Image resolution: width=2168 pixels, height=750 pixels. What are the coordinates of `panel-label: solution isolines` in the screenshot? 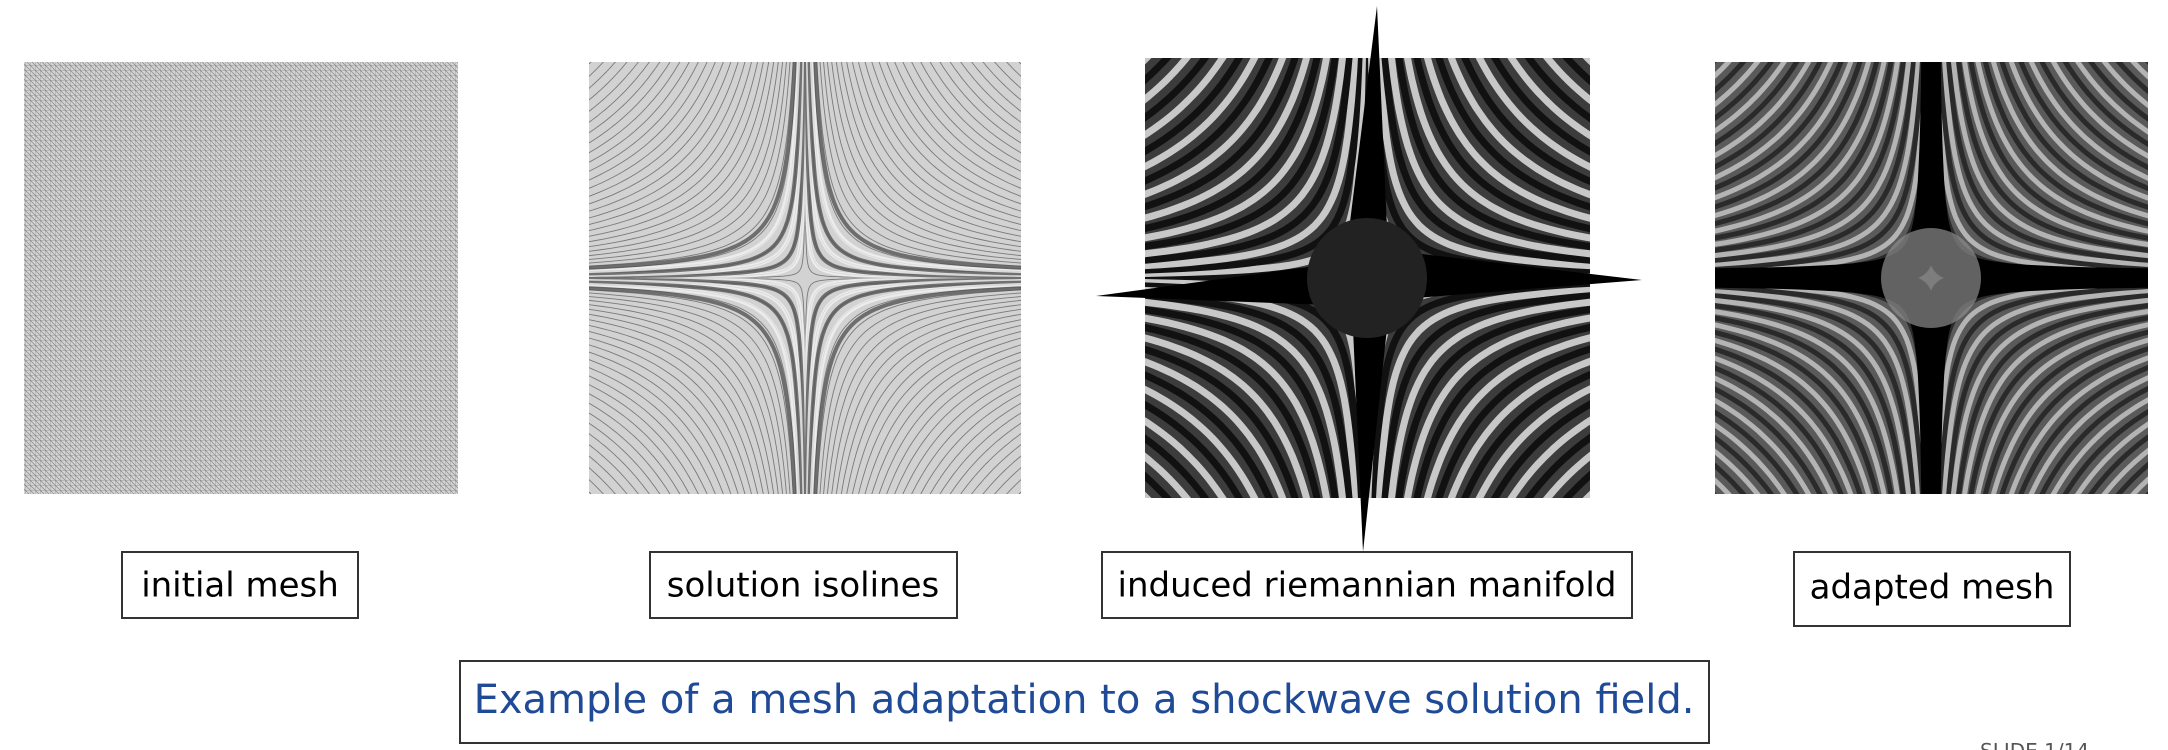 It's located at (803, 586).